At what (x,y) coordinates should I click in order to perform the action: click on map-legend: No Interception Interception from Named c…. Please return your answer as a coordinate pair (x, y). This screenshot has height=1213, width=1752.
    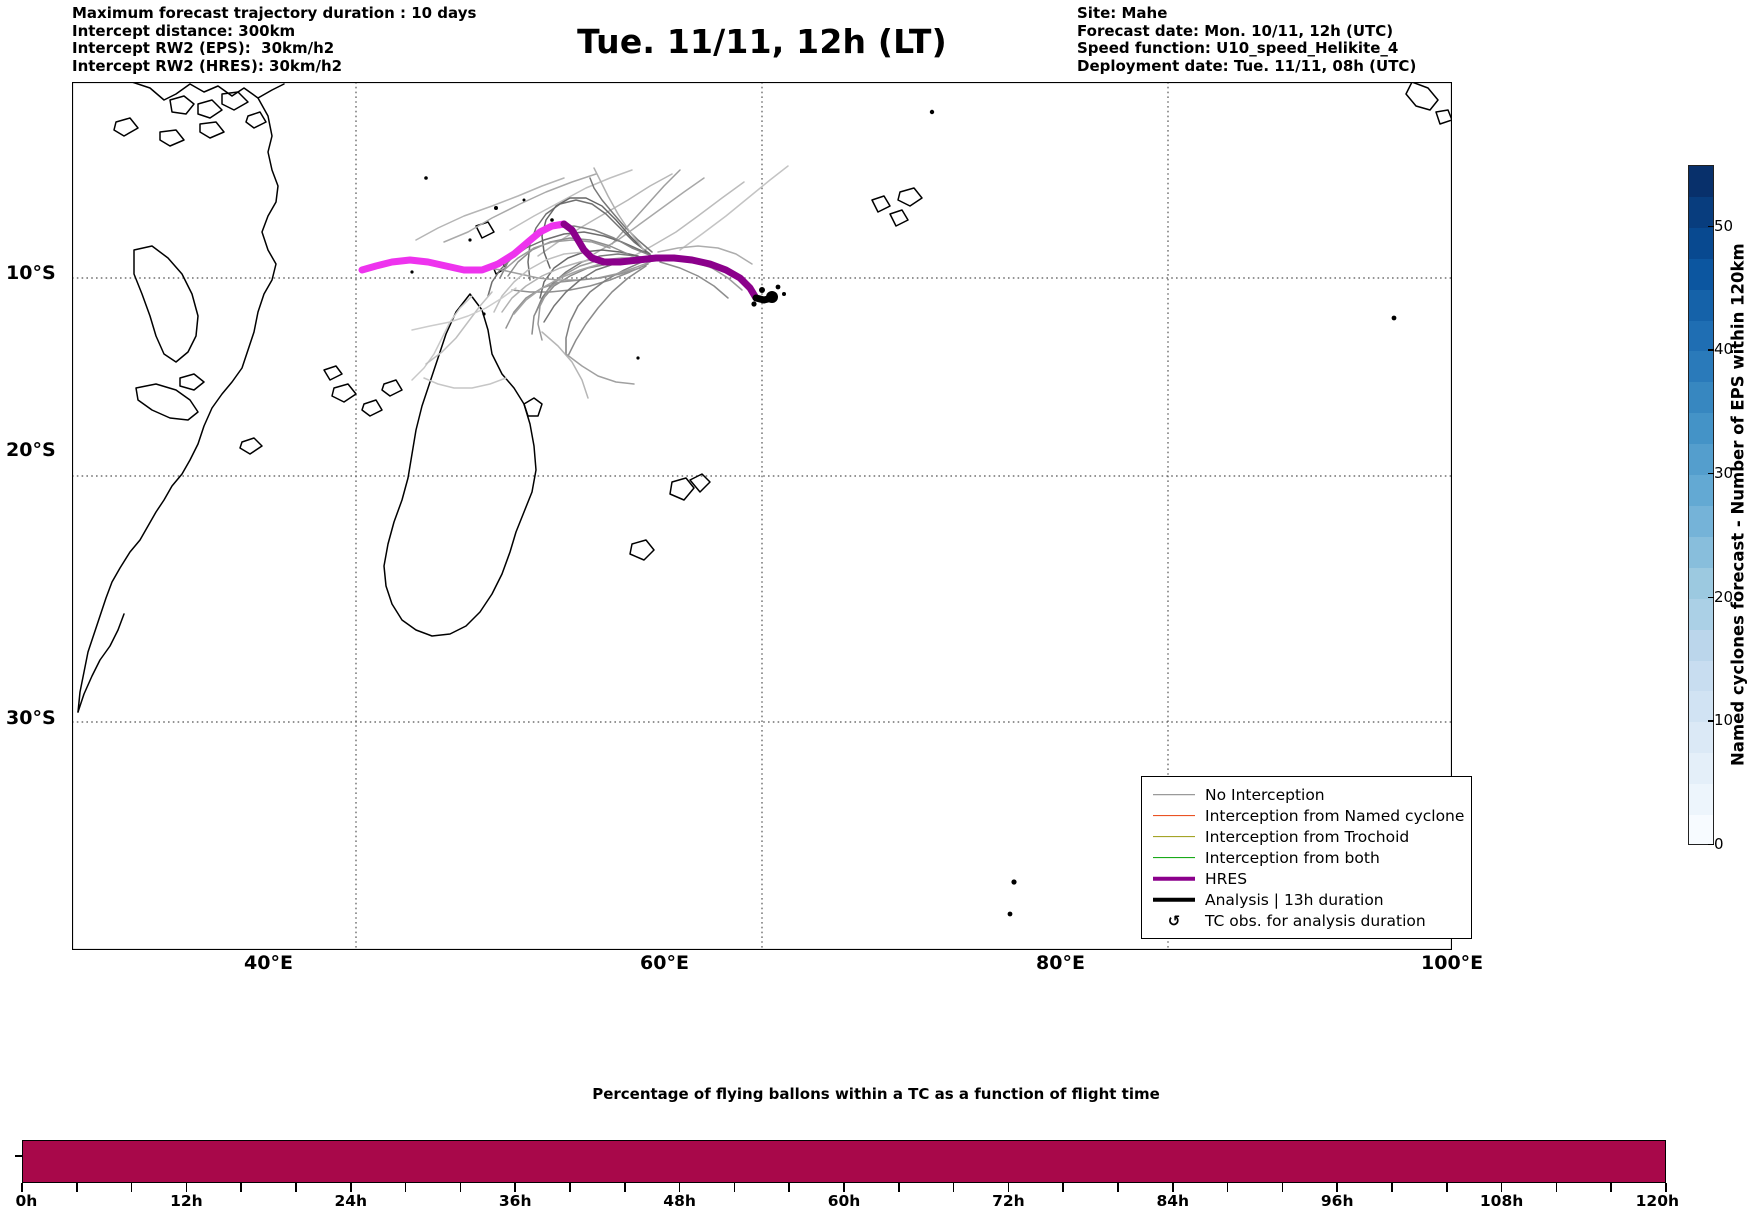
    Looking at the image, I should click on (1306, 857).